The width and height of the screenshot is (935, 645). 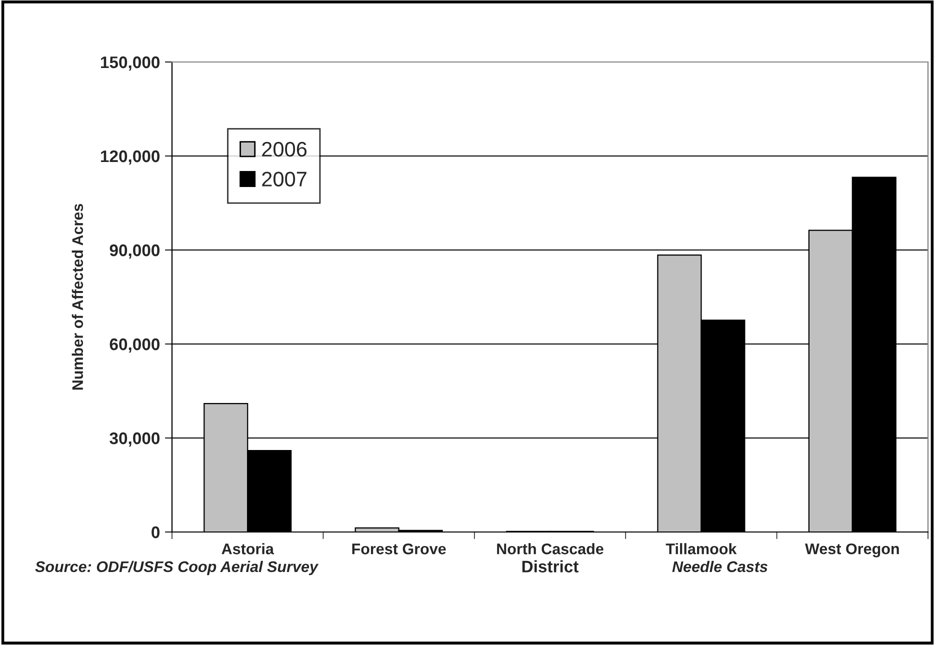 What do you see at coordinates (156, 532) in the screenshot?
I see `y-tick-label: 0` at bounding box center [156, 532].